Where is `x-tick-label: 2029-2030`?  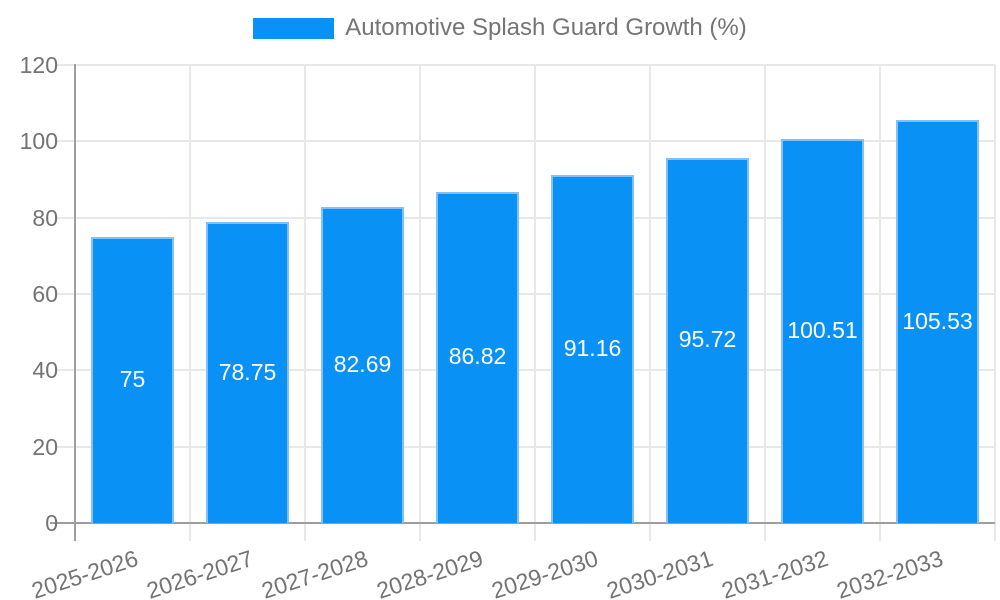 x-tick-label: 2029-2030 is located at coordinates (544, 572).